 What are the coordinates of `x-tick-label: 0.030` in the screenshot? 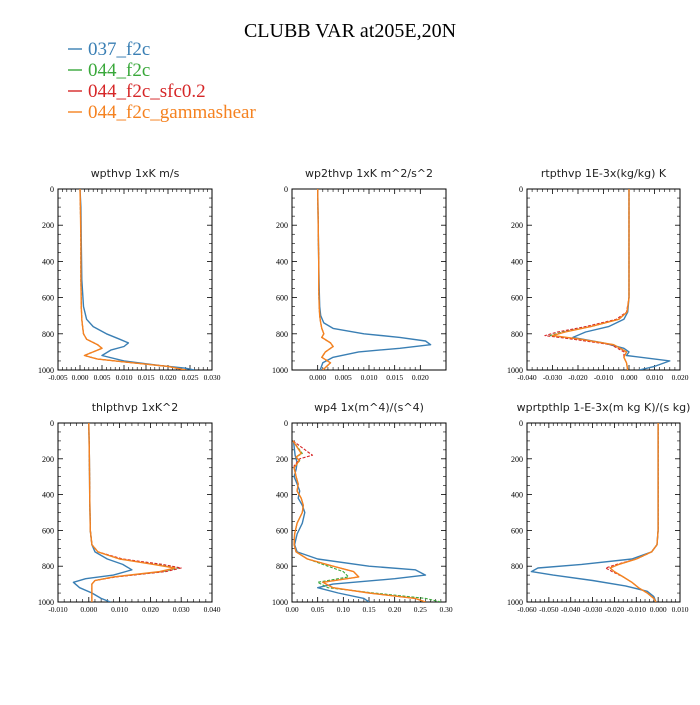 It's located at (212, 377).